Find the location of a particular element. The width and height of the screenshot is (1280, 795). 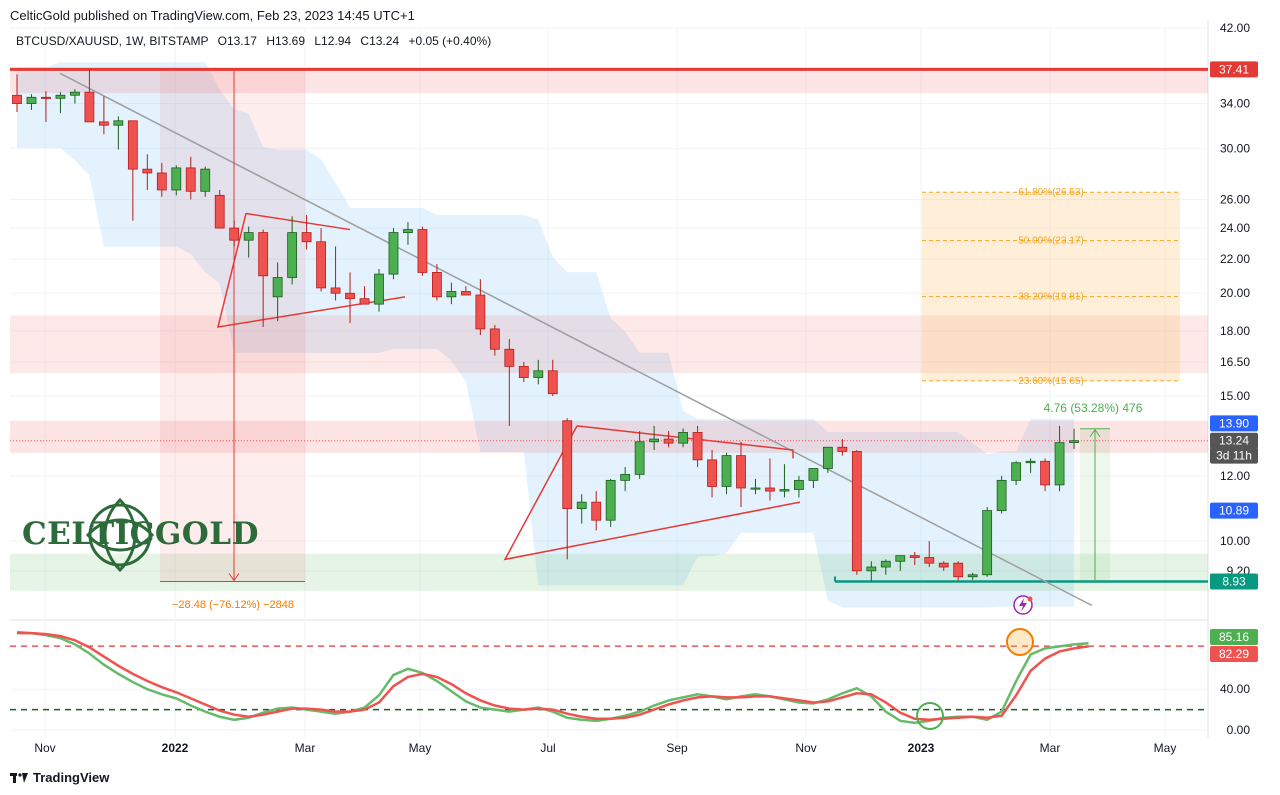

time-axis: Nov 2022 Mar May Jul Sep Nov 2023 Mar May is located at coordinates (605, 748).